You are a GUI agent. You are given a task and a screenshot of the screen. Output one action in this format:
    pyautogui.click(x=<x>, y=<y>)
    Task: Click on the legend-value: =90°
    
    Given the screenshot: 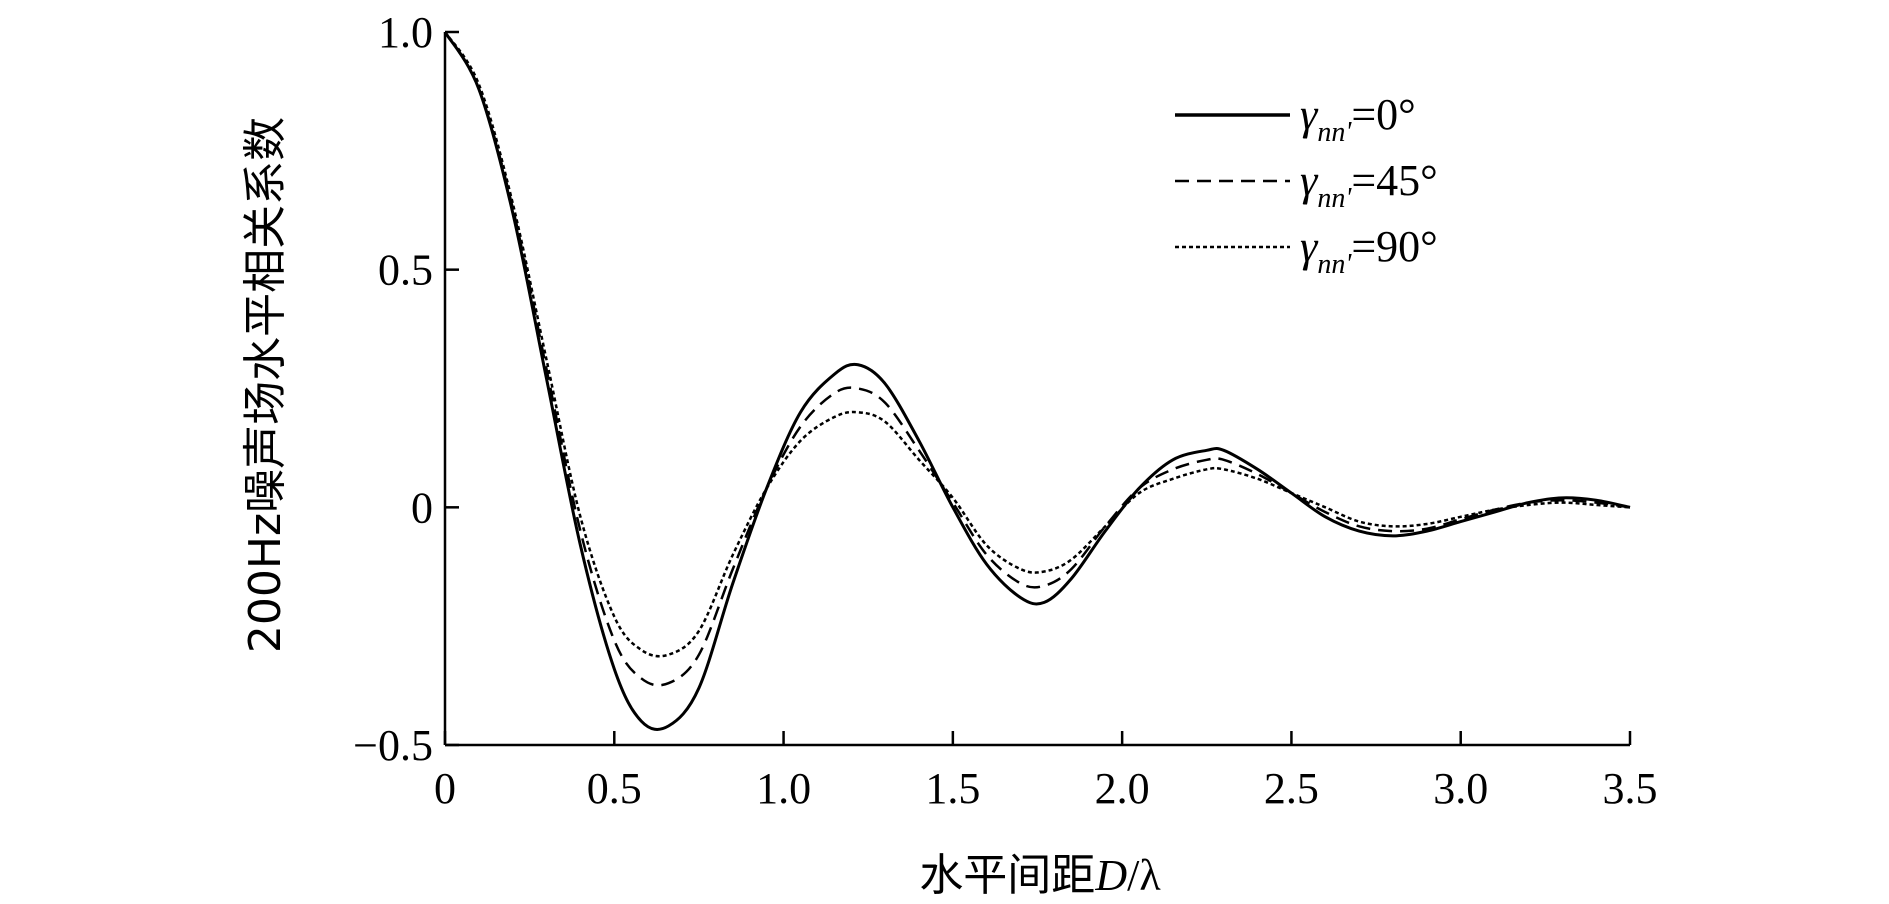 What is the action you would take?
    pyautogui.click(x=1394, y=246)
    